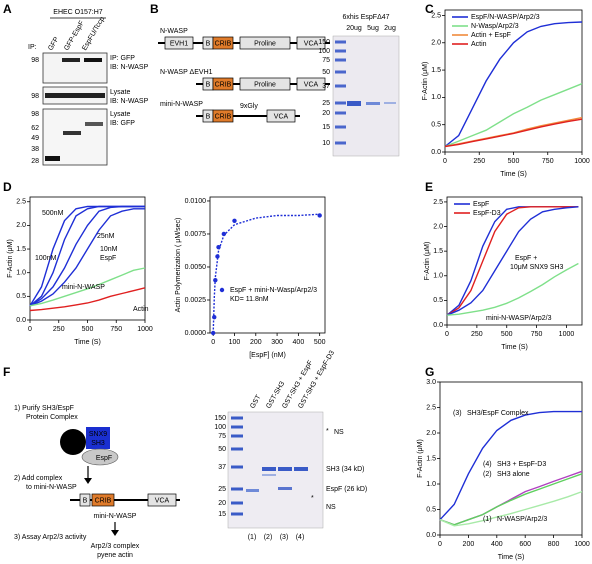 This screenshot has height=564, width=592. I want to click on domain-label: Proline, so click(265, 43).